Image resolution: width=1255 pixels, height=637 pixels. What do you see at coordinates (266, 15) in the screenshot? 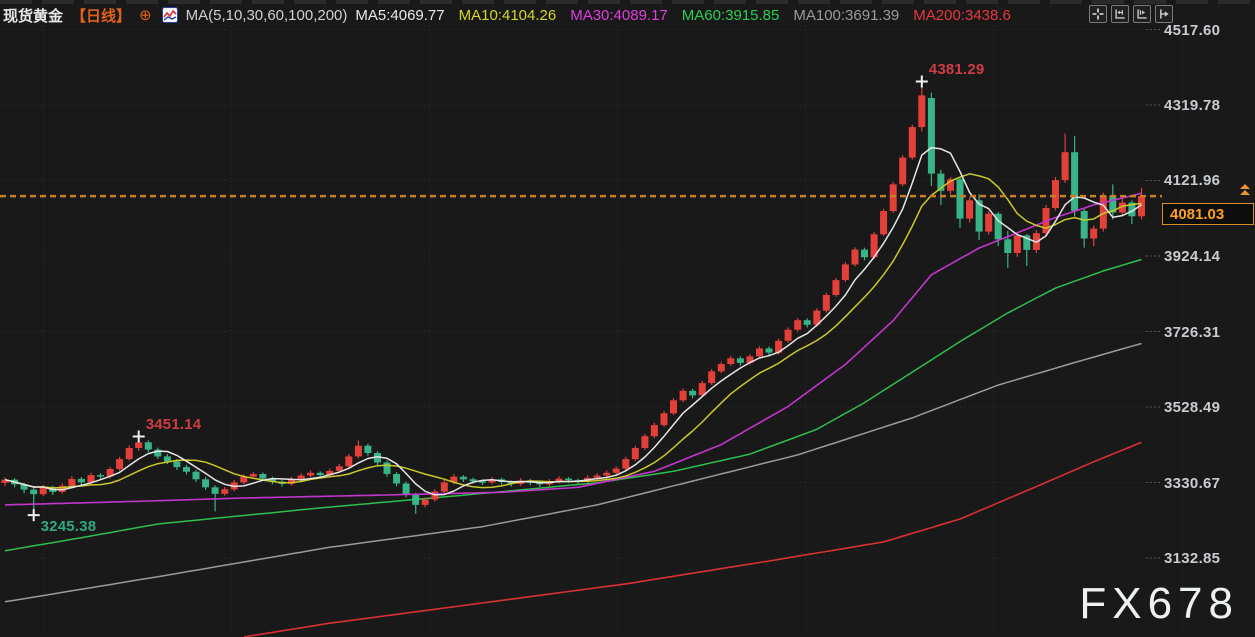
I see `ma-indicator-label: MA(5,10,30,60,100,200)` at bounding box center [266, 15].